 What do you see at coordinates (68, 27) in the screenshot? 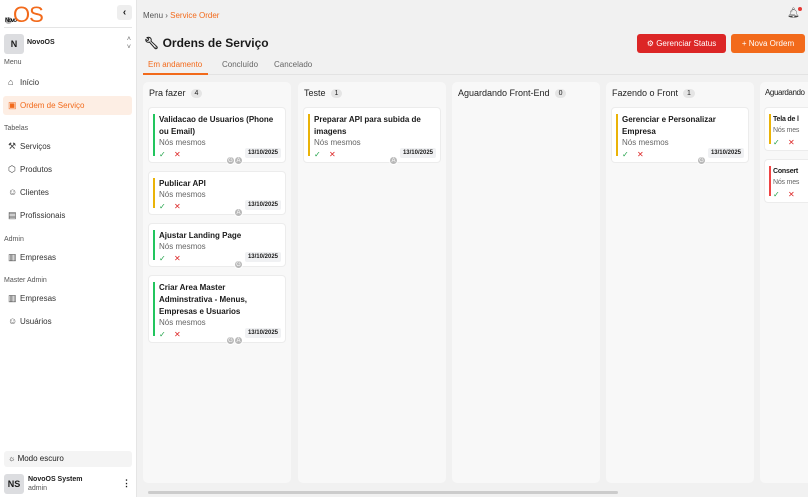
I see `divider` at bounding box center [68, 27].